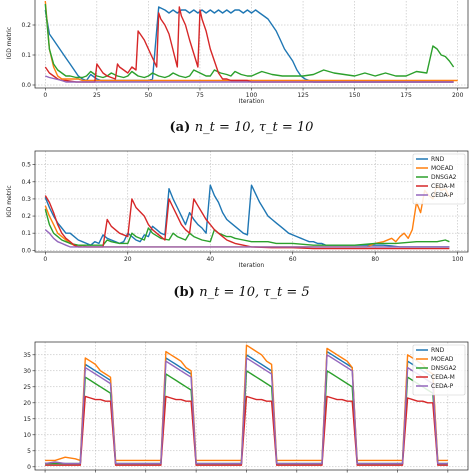  Describe the element at coordinates (29, 467) in the screenshot. I see `y-tick-label: 0` at that location.